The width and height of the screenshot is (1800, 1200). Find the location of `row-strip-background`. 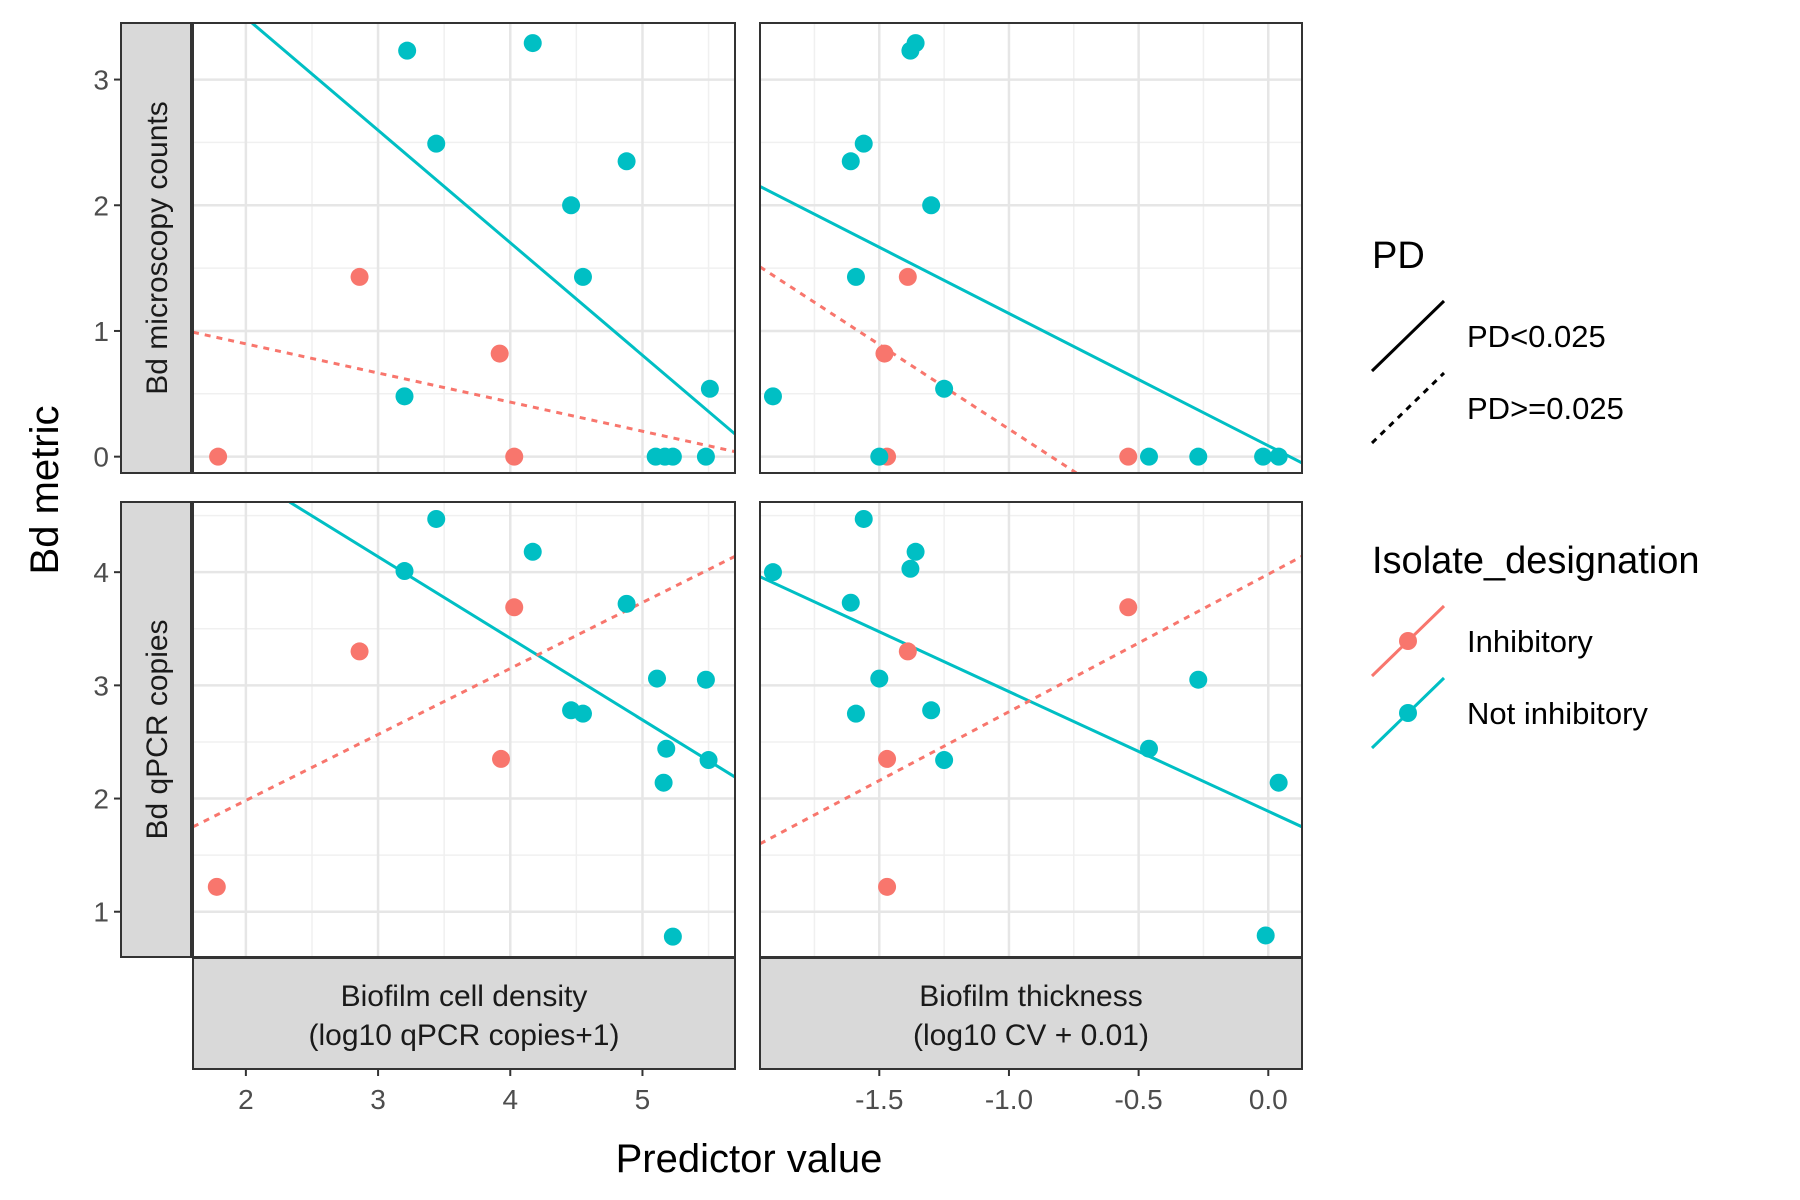

row-strip-background is located at coordinates (156, 248).